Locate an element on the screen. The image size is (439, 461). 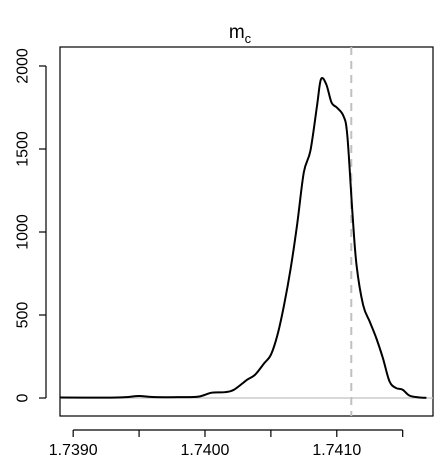
x-tick-label: 1.7410 is located at coordinates (336, 450).